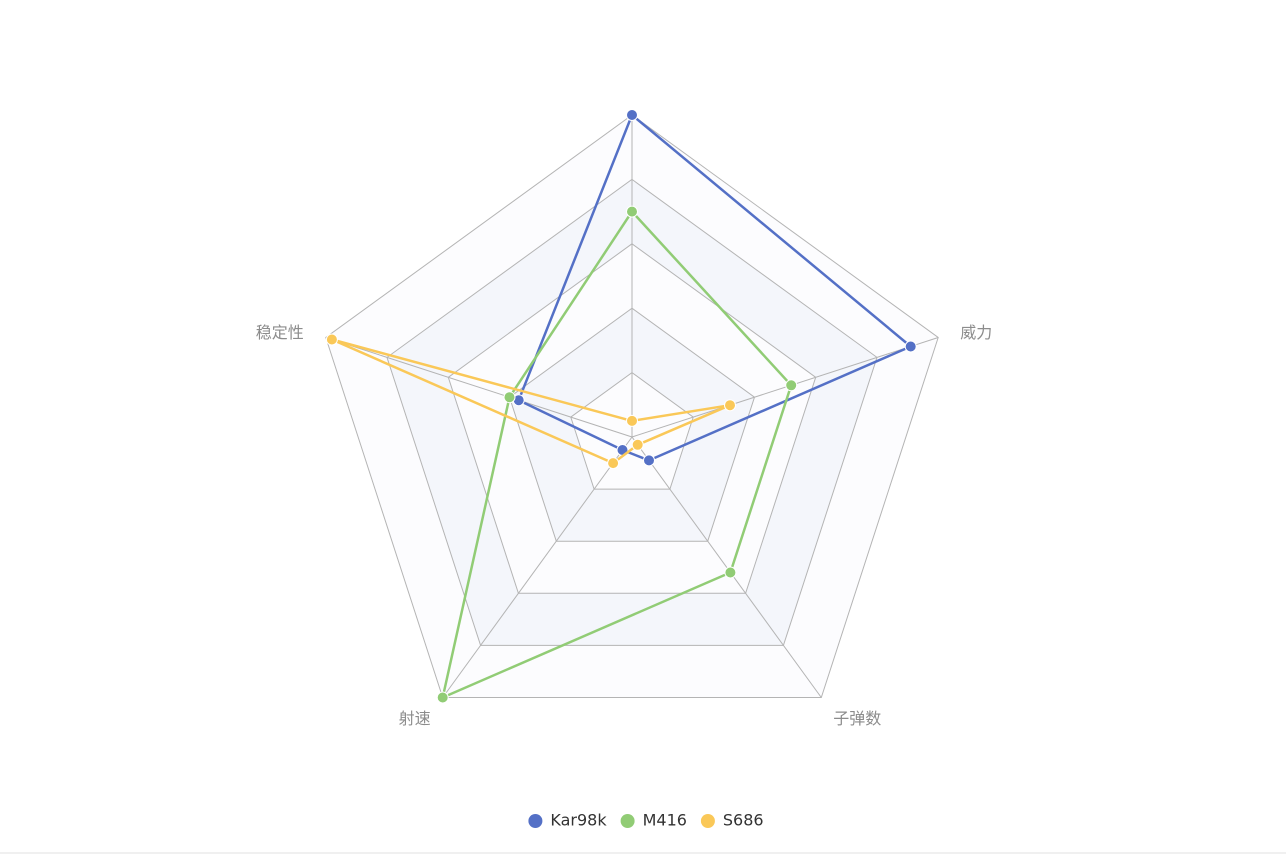  What do you see at coordinates (627, 821) in the screenshot?
I see `legend-marker-M416` at bounding box center [627, 821].